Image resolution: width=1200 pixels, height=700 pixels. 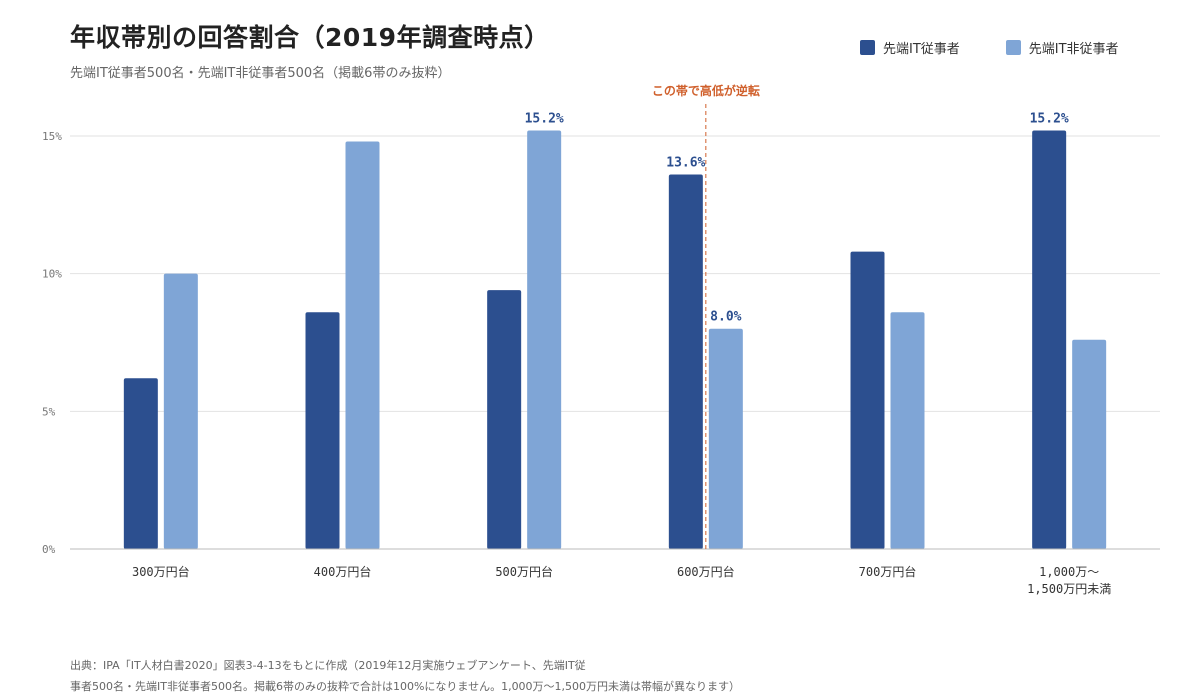 I want to click on legend-label-advanced-it: 先端IT従事者, so click(x=921, y=49).